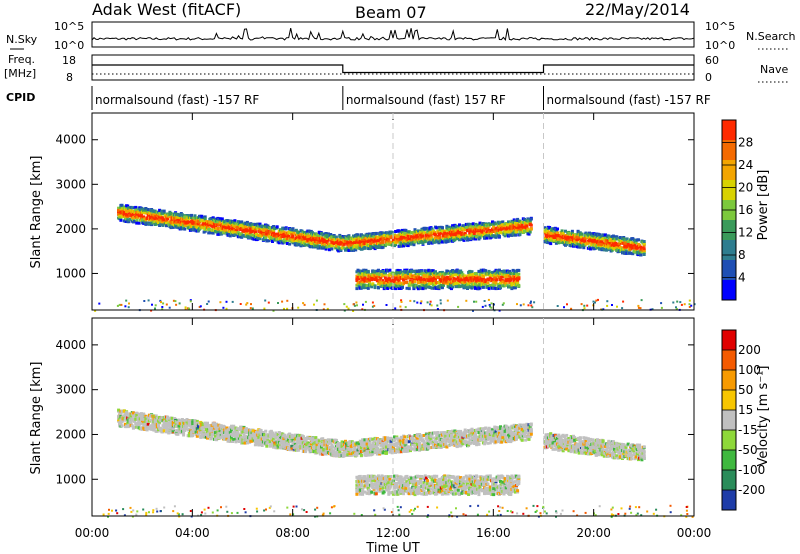 This screenshot has width=800, height=554. I want to click on velocity-echo-layer, so click(398, 463).